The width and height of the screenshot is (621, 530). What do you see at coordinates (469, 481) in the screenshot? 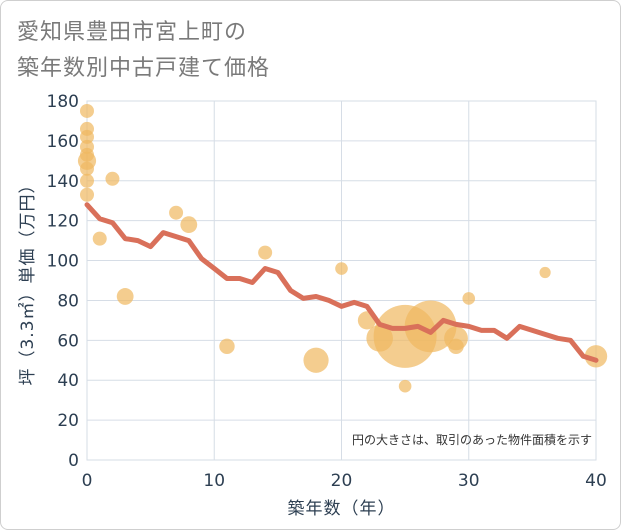
I see `x-tick-label: 30` at bounding box center [469, 481].